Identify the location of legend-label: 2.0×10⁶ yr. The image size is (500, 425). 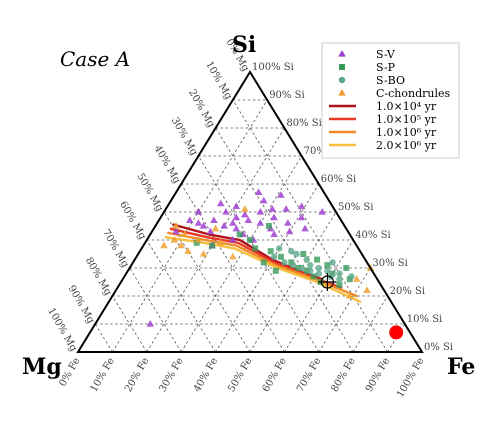
(406, 145).